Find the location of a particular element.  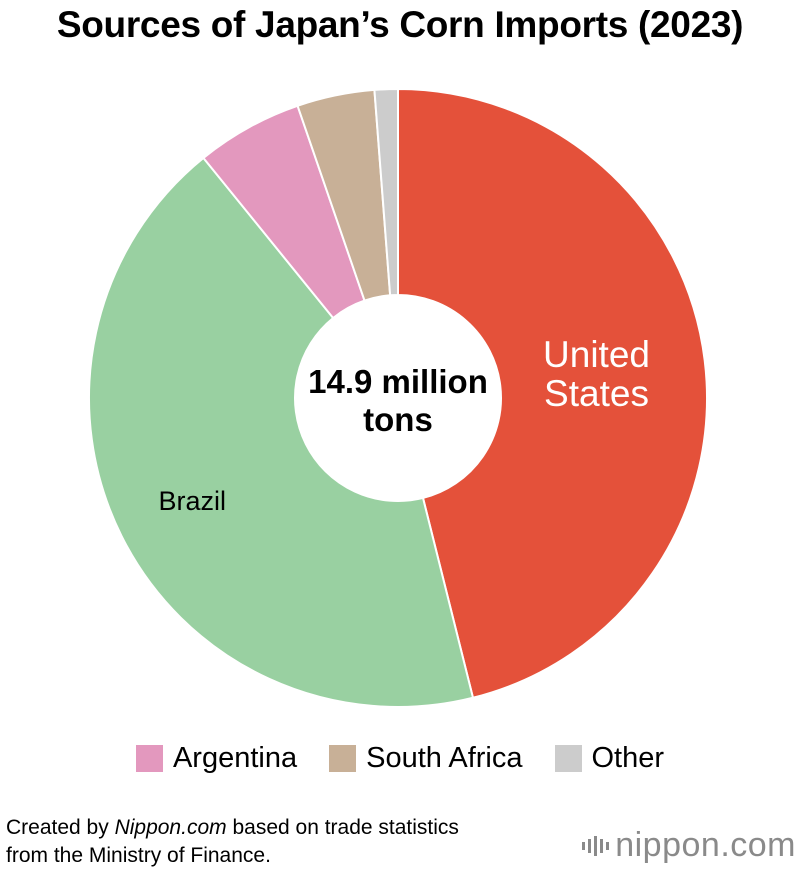

slice-other is located at coordinates (386, 192).